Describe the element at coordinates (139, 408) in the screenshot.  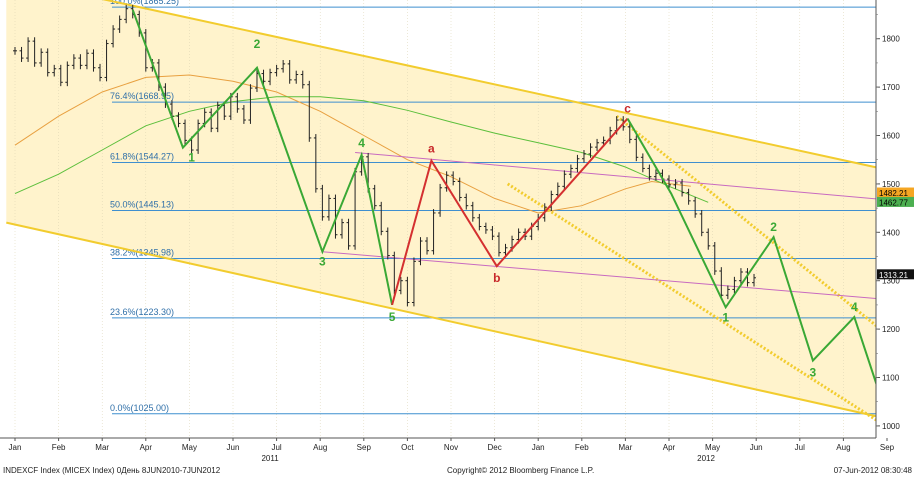
I see `fib-label: 0.0%(1025.00)` at that location.